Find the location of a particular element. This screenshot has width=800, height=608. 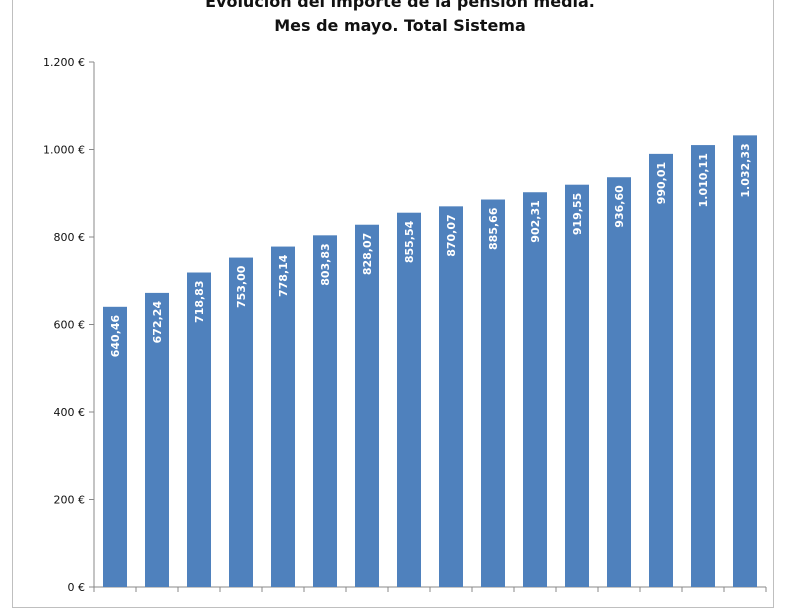

data-label: 936,60 is located at coordinates (619, 206).